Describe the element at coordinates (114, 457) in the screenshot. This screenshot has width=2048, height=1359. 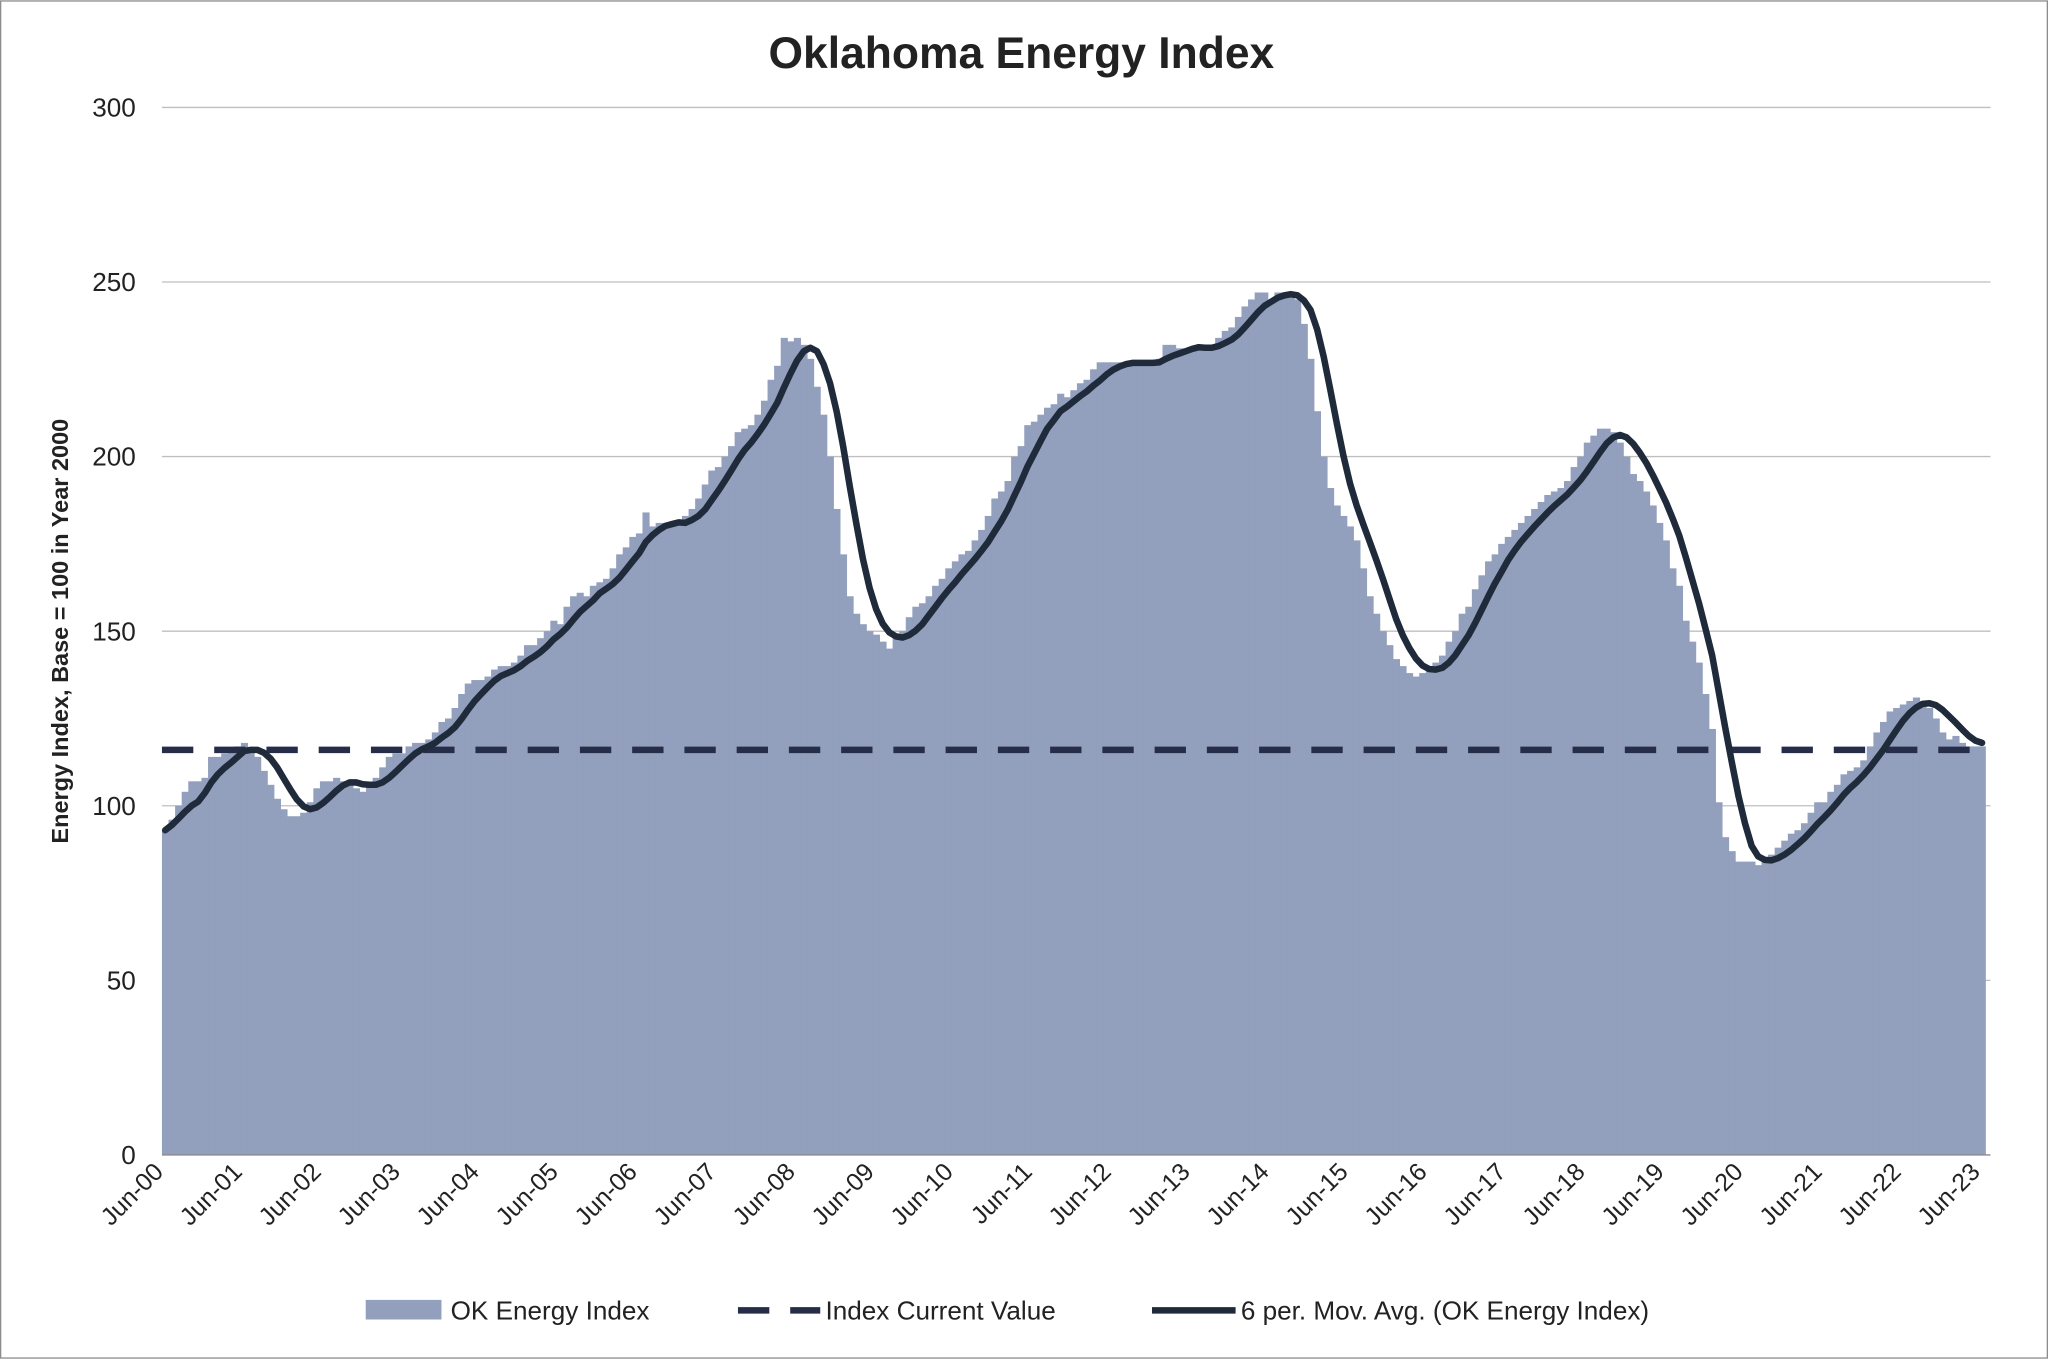
I see `y-tick-label: 200` at that location.